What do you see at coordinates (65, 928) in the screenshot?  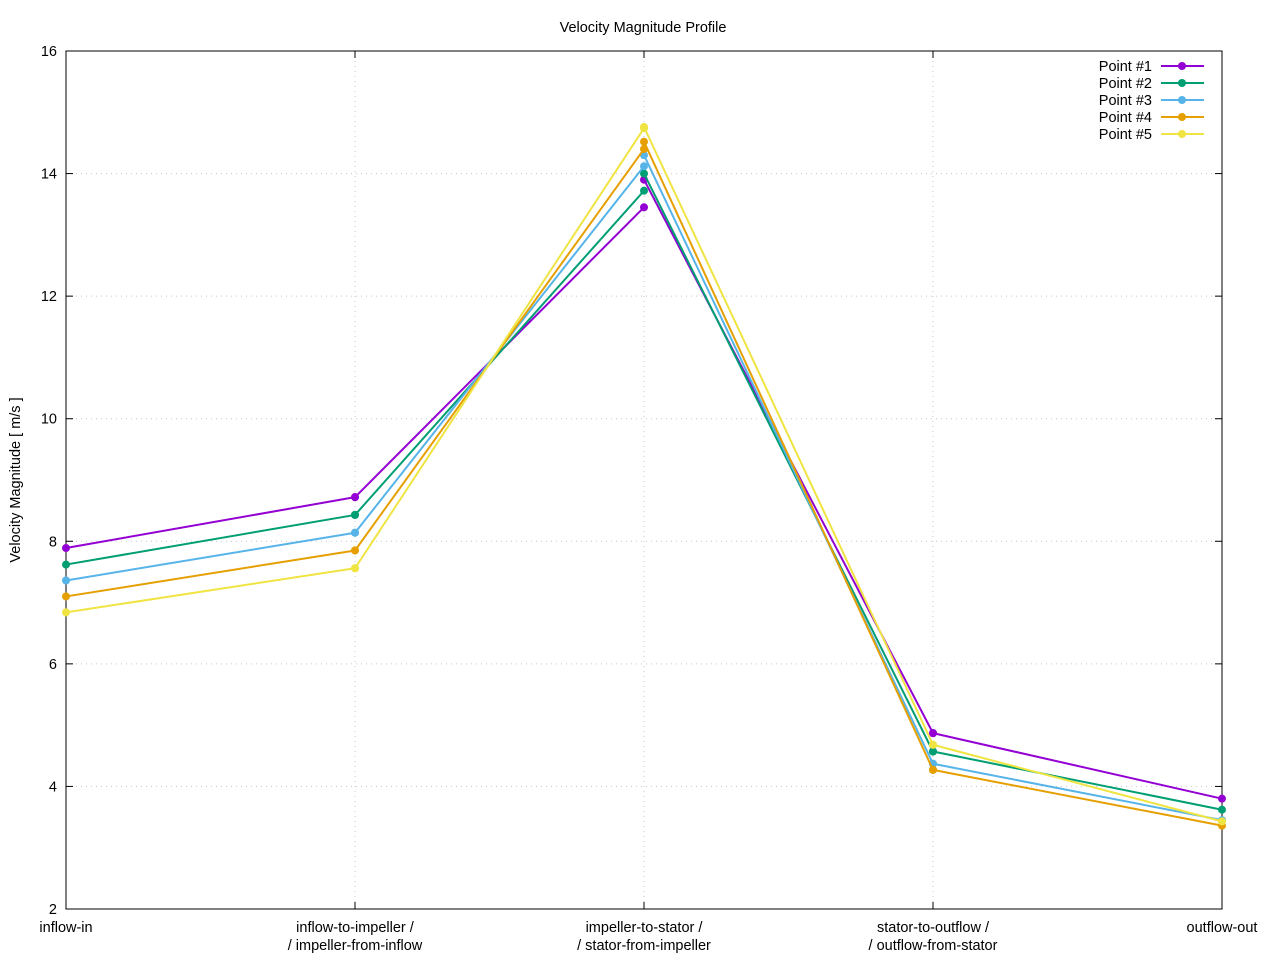 I see `x-tick-label: inflow-in` at bounding box center [65, 928].